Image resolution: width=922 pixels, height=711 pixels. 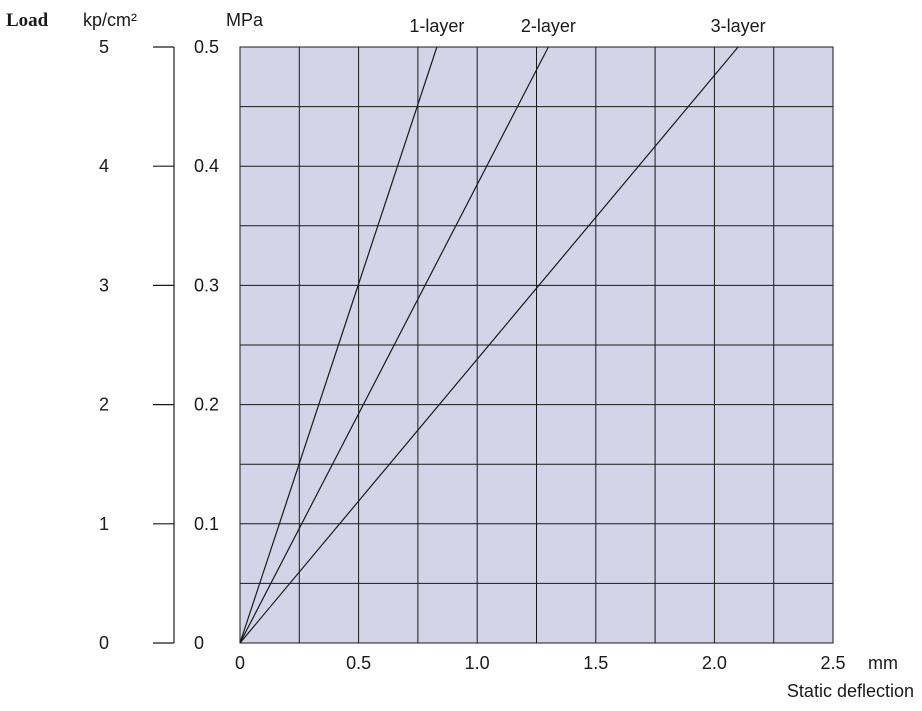 What do you see at coordinates (595, 663) in the screenshot?
I see `x-tick-label: 1.5` at bounding box center [595, 663].